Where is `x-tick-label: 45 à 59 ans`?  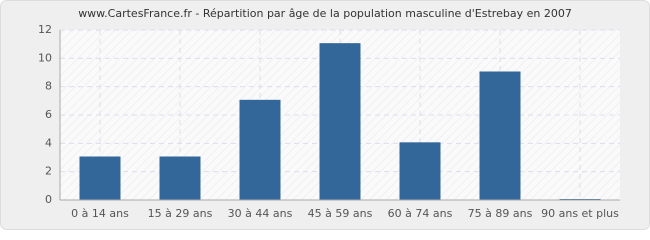
x-tick-label: 45 à 59 ans is located at coordinates (340, 213).